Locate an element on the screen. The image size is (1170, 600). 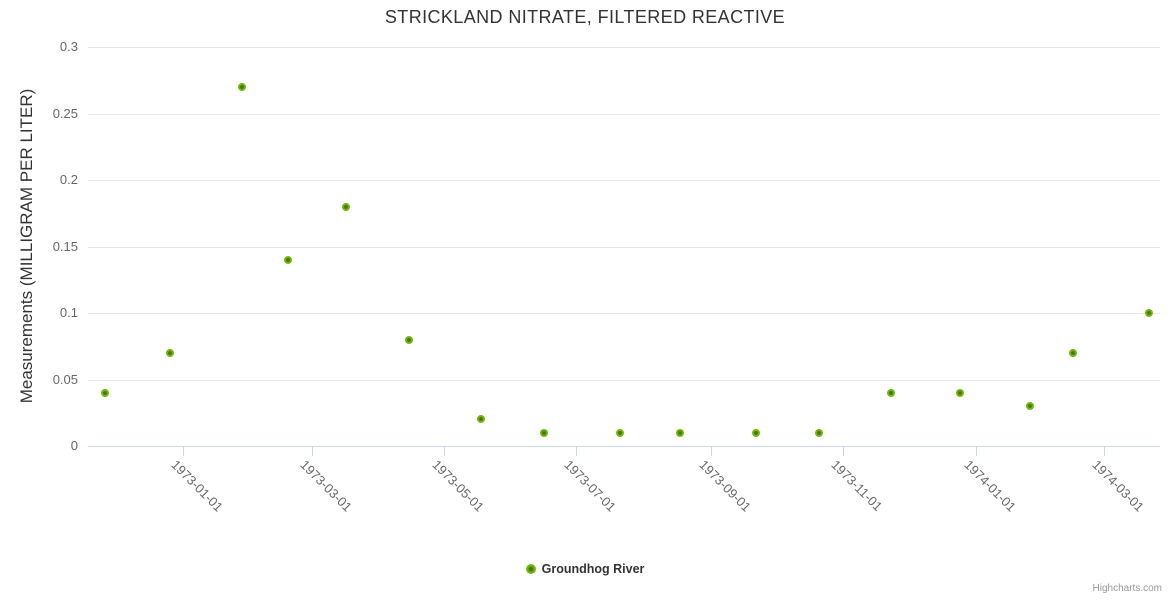
x-axis-label: 1974-01-01 is located at coordinates (989, 486).